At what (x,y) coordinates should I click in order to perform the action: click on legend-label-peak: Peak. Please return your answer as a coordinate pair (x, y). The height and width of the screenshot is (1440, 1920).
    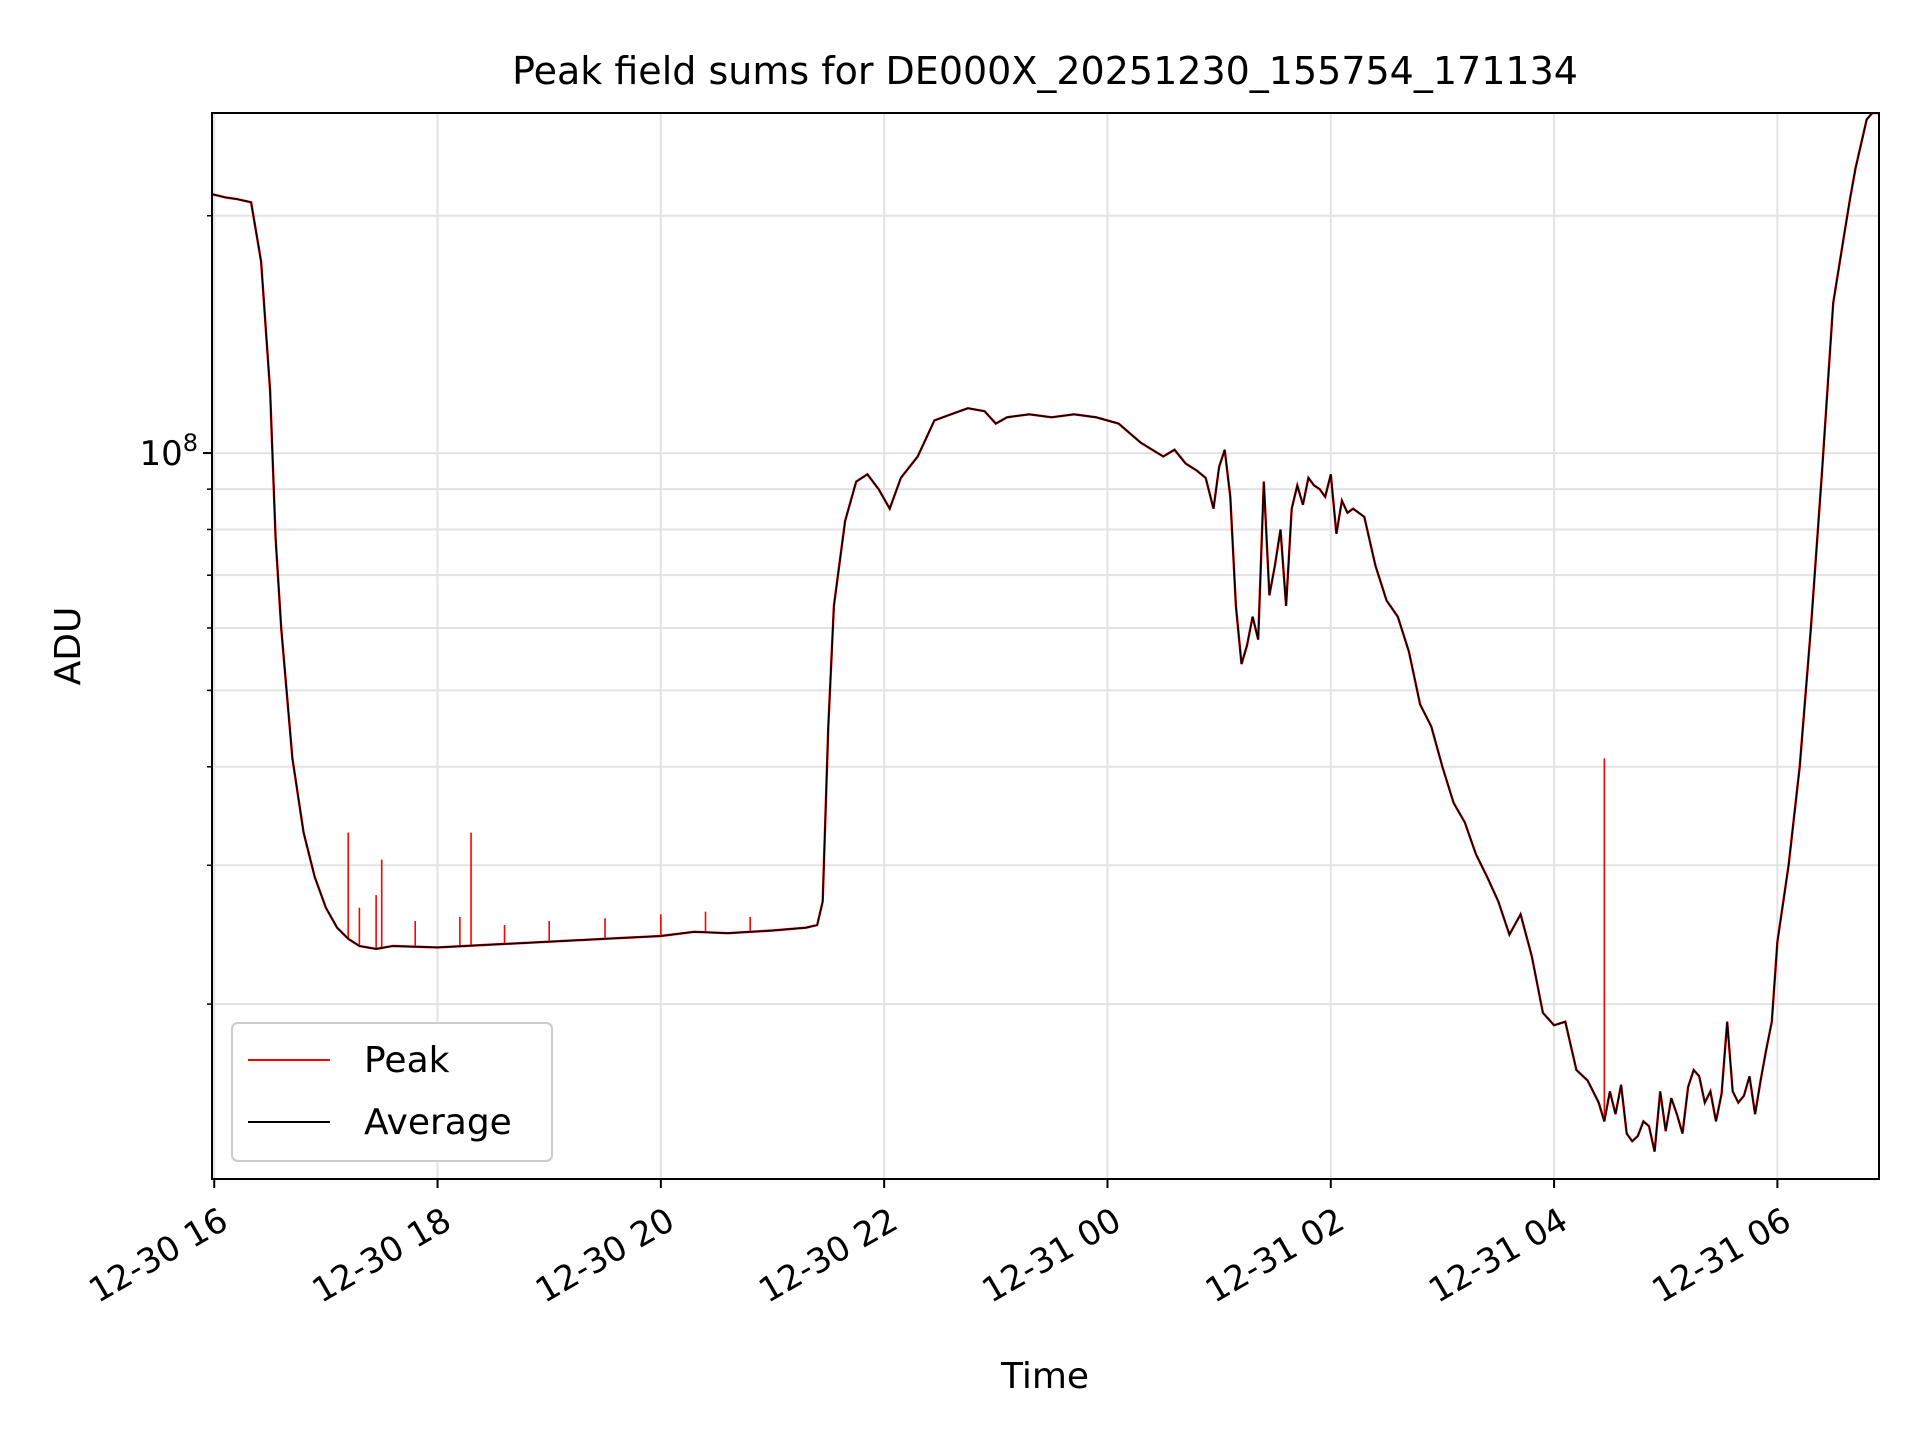
    Looking at the image, I should click on (407, 1060).